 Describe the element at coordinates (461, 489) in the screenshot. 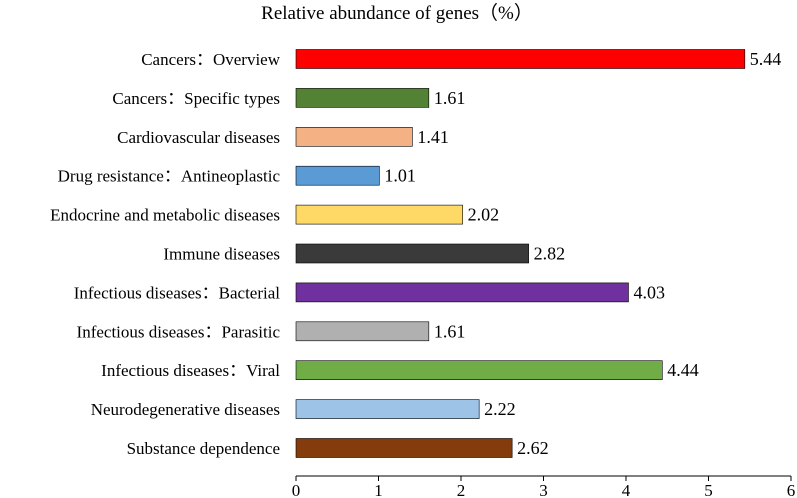

I see `x-tick-label: 2` at that location.